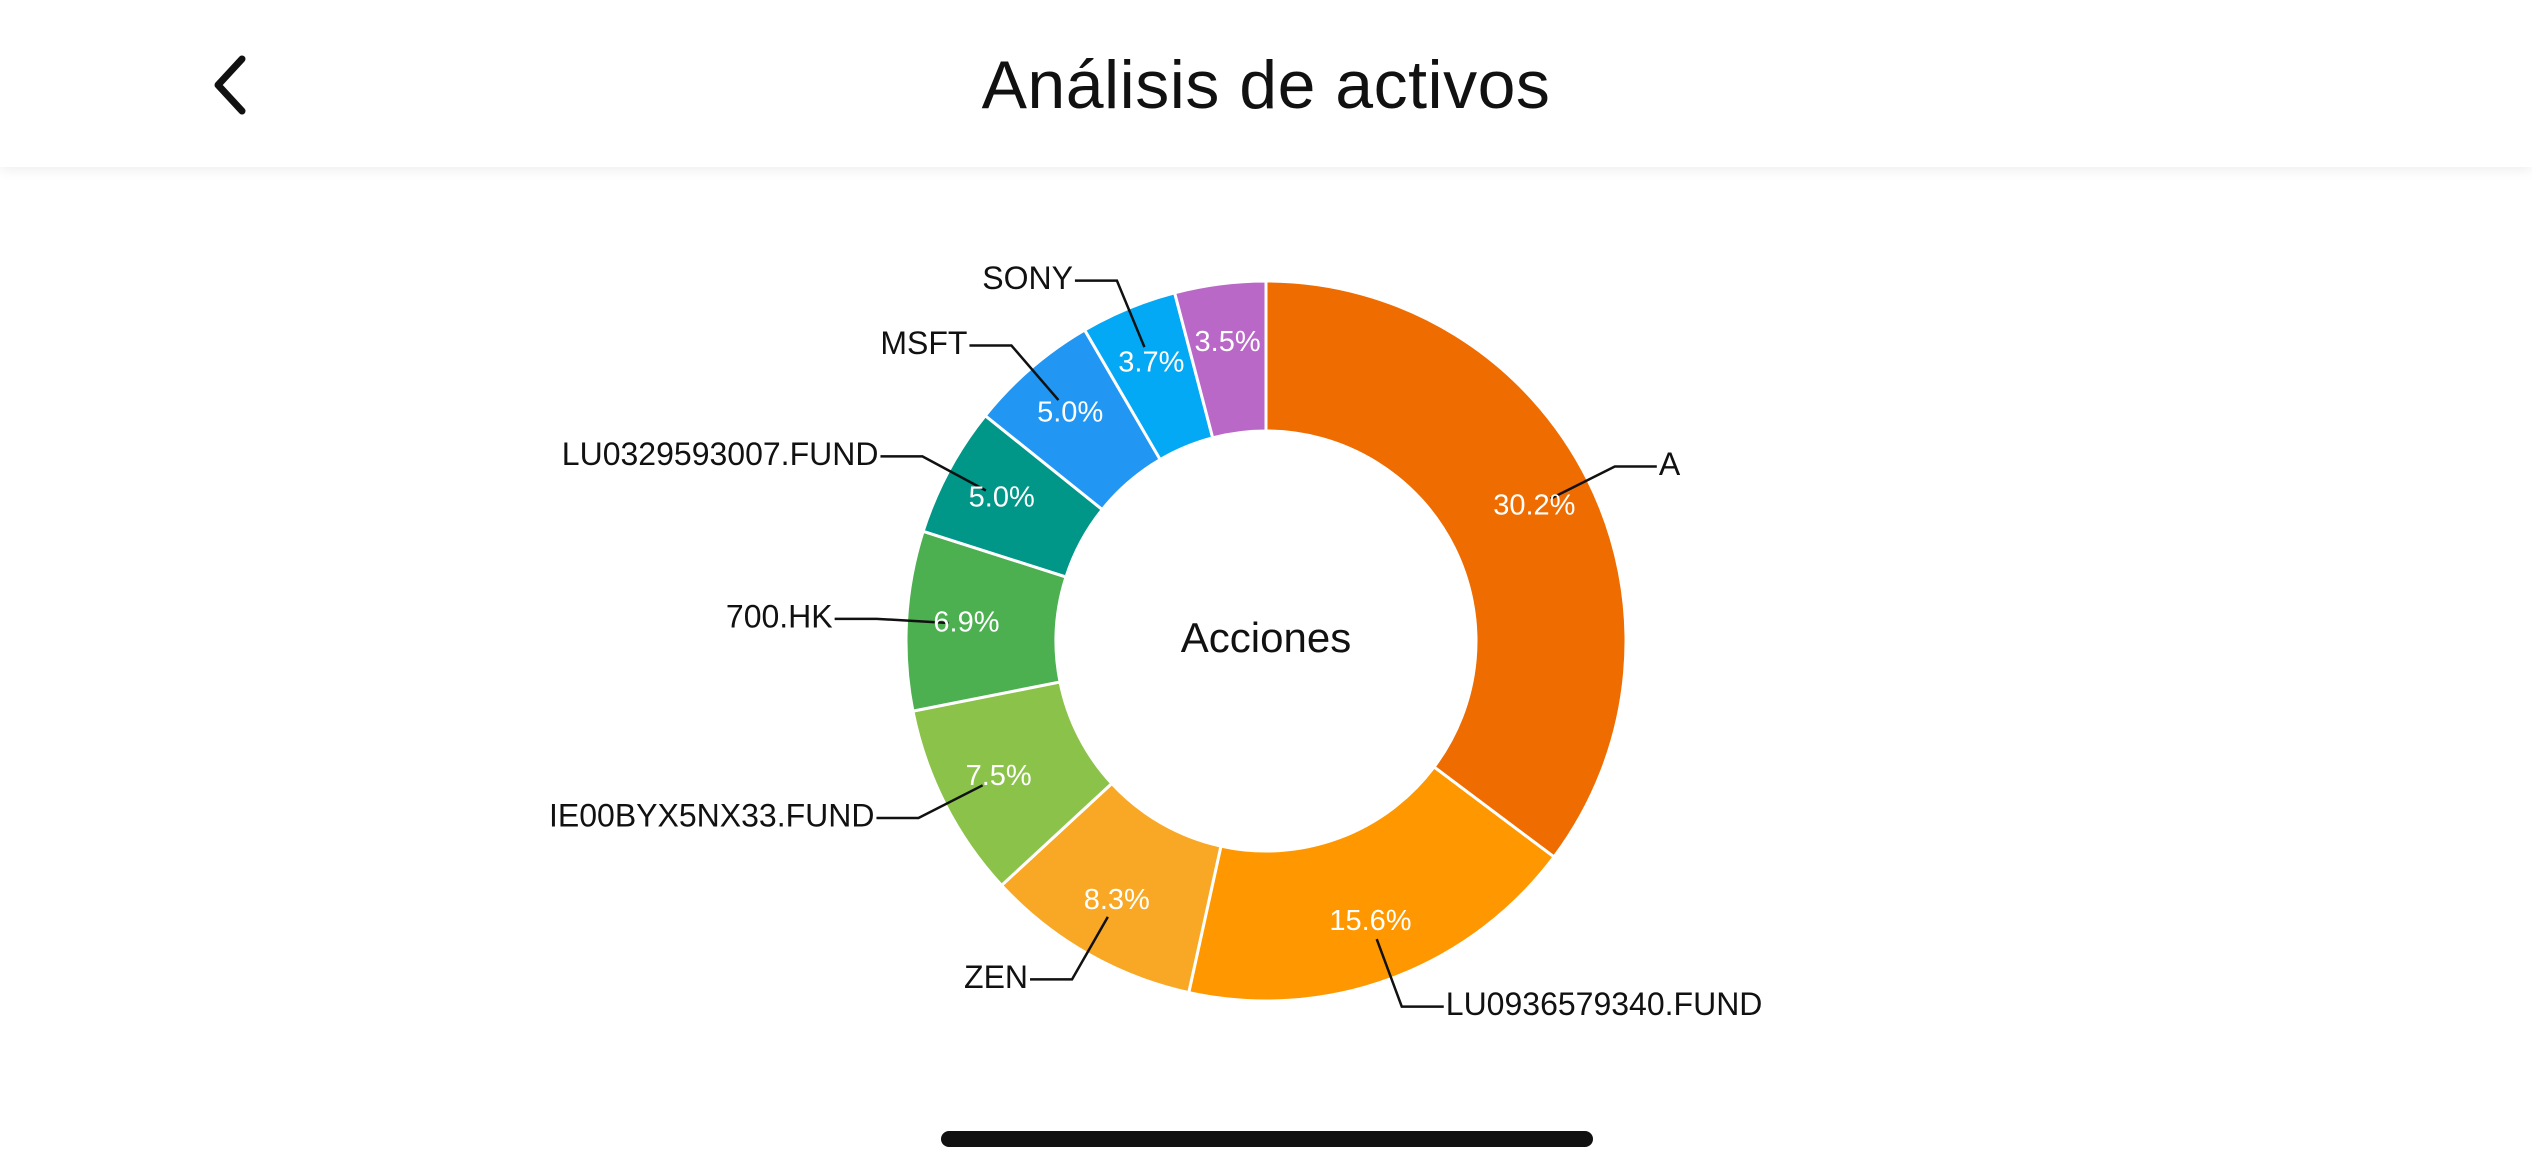  What do you see at coordinates (966, 623) in the screenshot?
I see `slice-percent-700-hk: 6.9%` at bounding box center [966, 623].